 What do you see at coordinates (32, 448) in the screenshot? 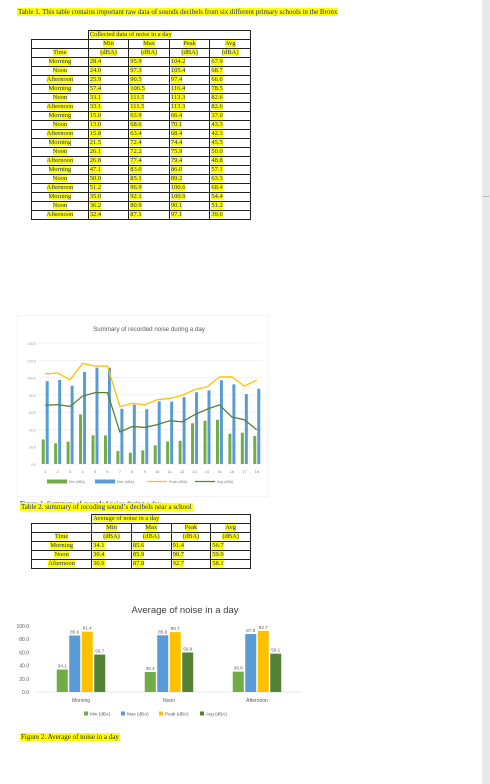
I see `y-tick-label: 20.0` at bounding box center [32, 448].